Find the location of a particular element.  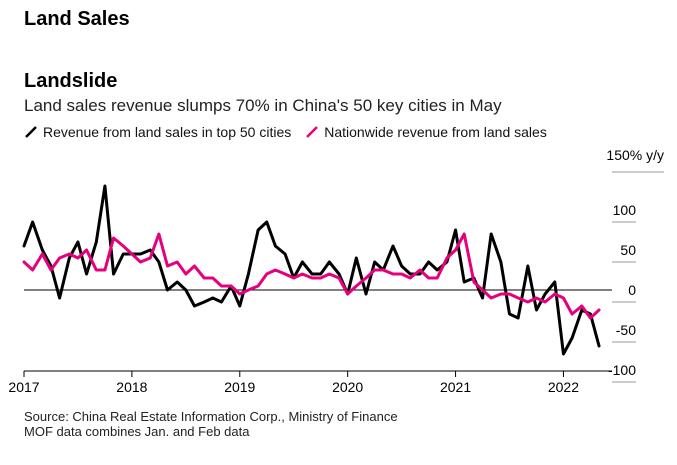

legend-line-black-icon is located at coordinates (31, 132).